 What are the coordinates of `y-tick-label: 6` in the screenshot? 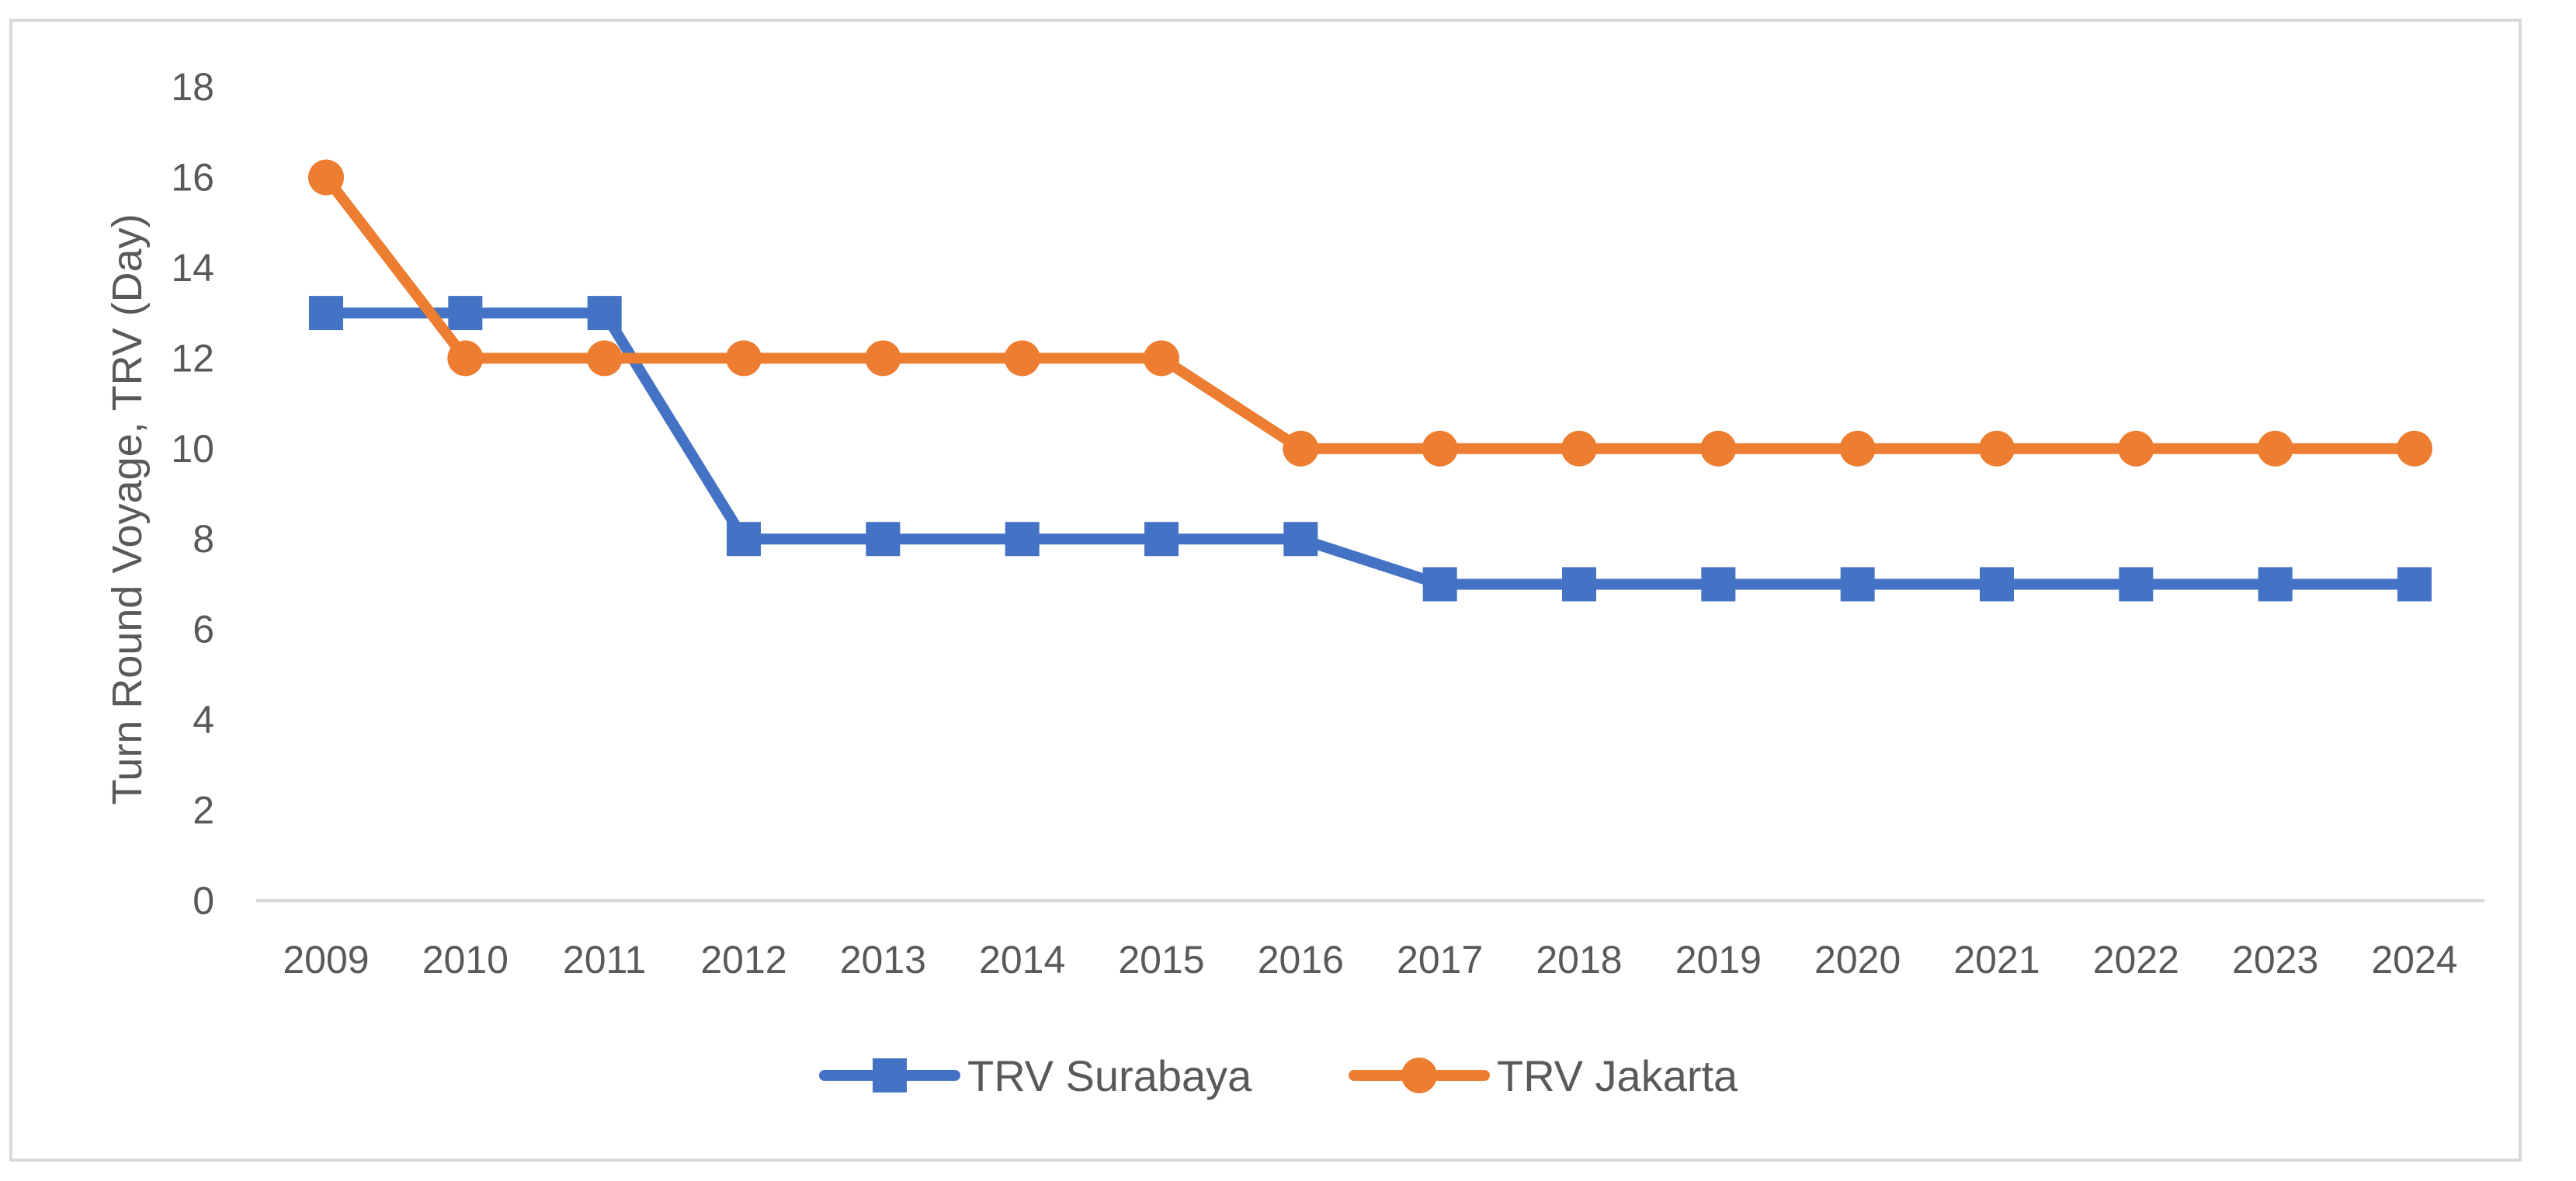 It's located at (204, 629).